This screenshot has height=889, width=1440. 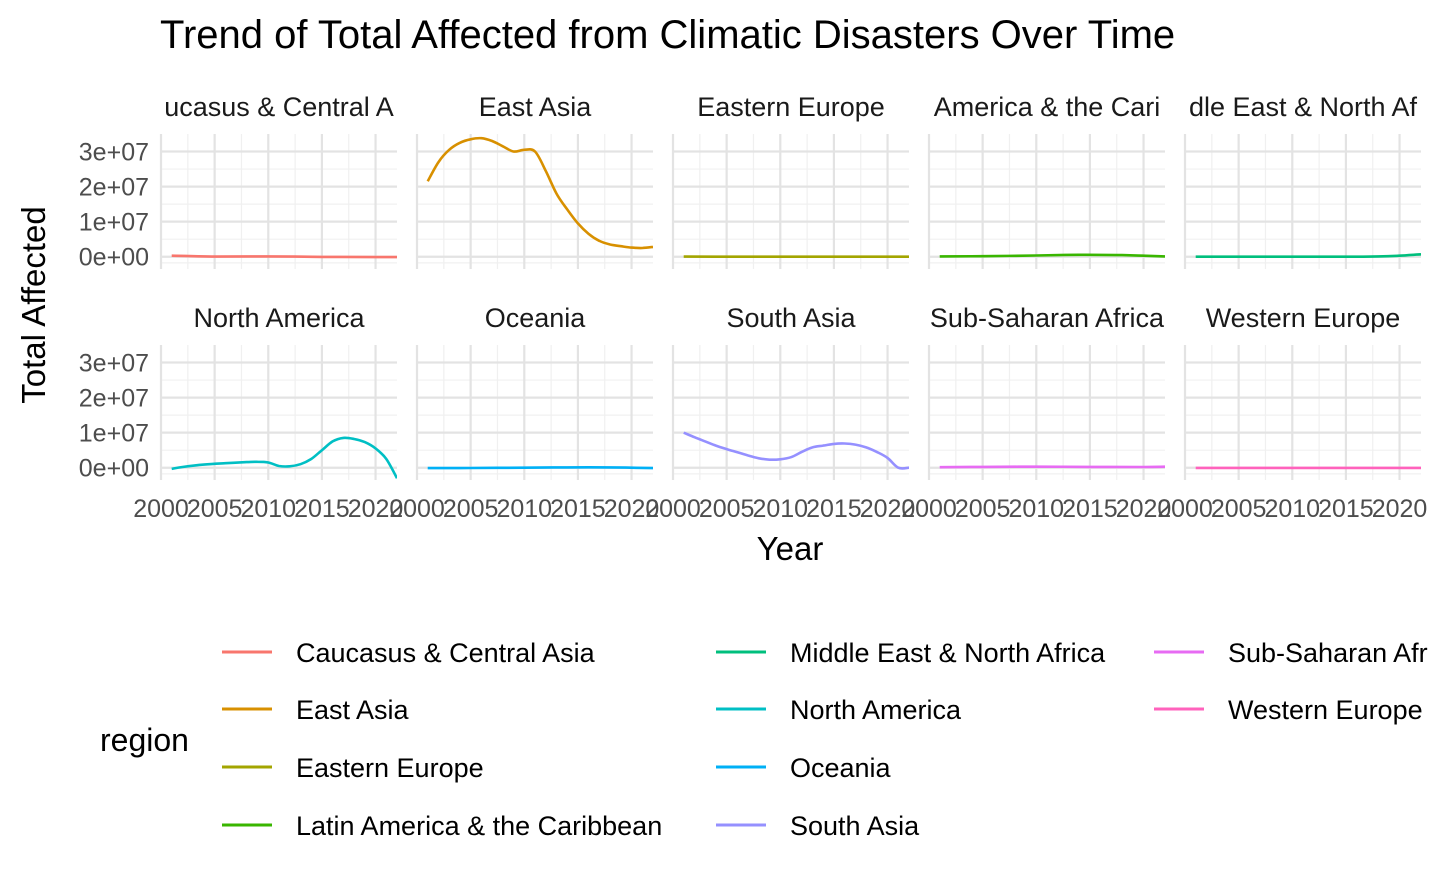 I want to click on facet-panel: Eastern Europe, so click(x=790, y=180).